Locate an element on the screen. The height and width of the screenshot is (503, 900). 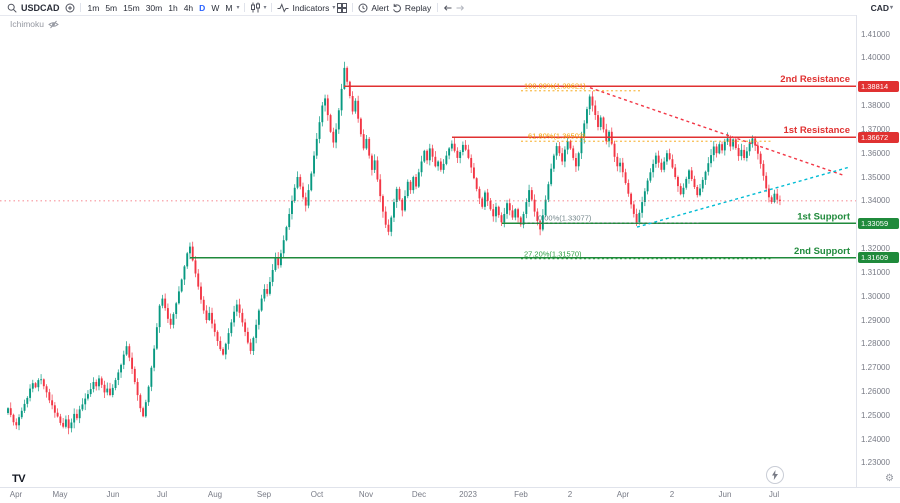
svg-text: 27.20%(1.31570) is located at coordinates (553, 253).